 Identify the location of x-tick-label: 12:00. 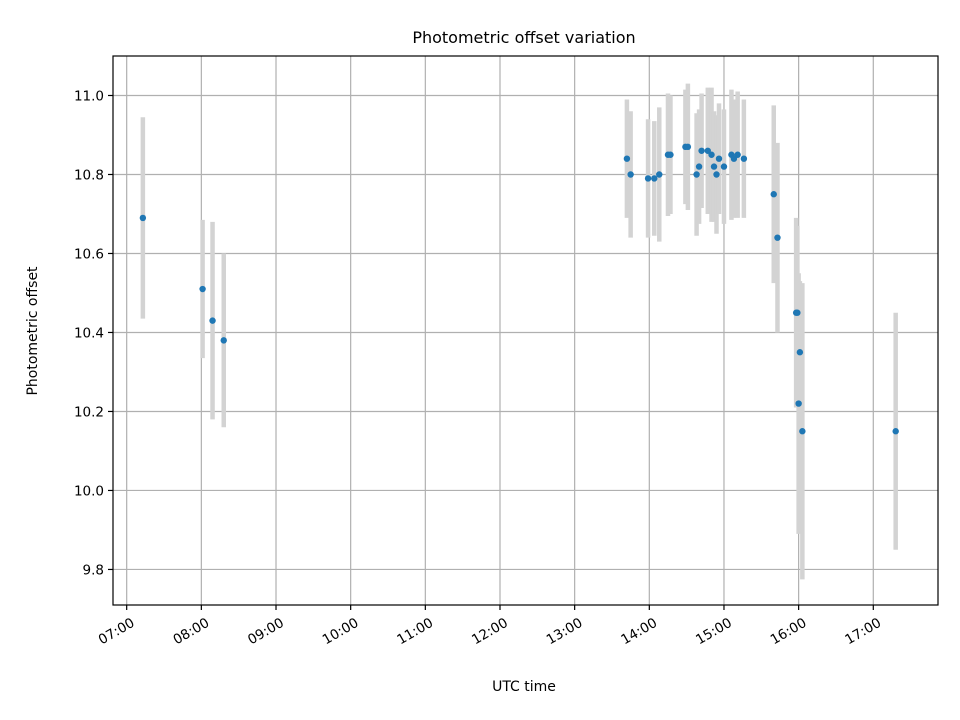
(490, 631).